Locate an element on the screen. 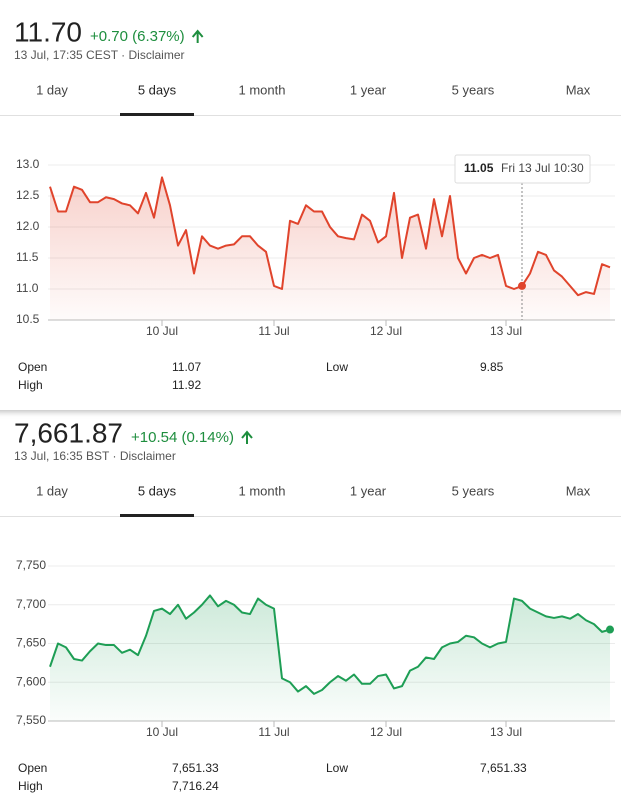 The image size is (621, 802). price: 7,661.87 is located at coordinates (68, 432).